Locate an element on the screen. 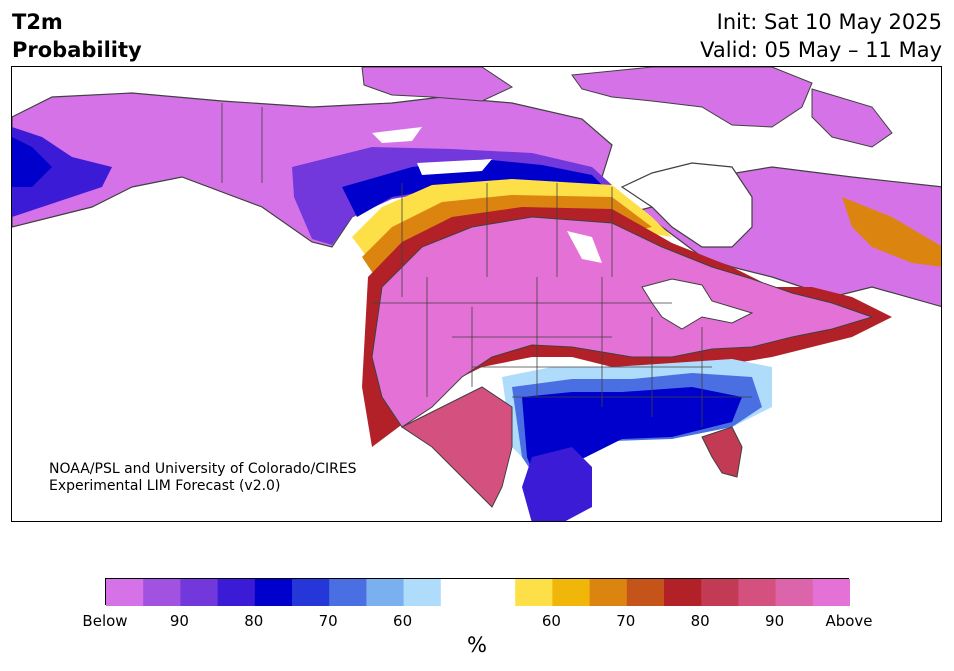  valid-range: Valid: 05 May – 11 May is located at coordinates (821, 50).